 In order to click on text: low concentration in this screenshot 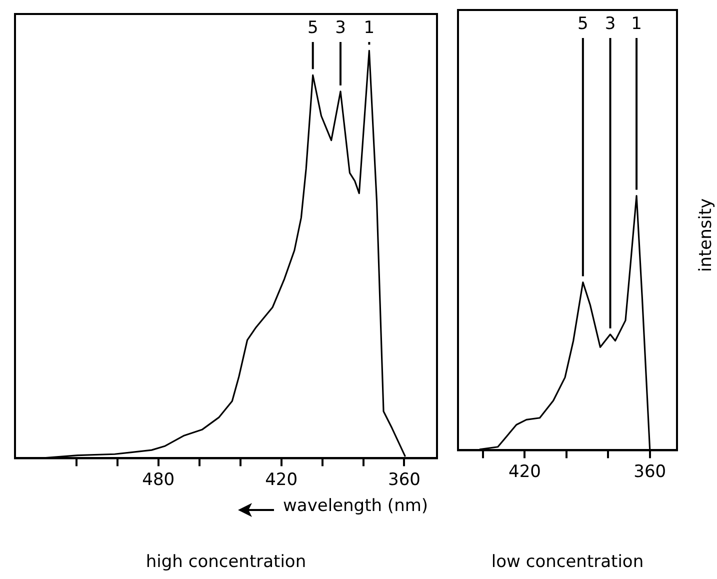, I will do `click(567, 562)`.